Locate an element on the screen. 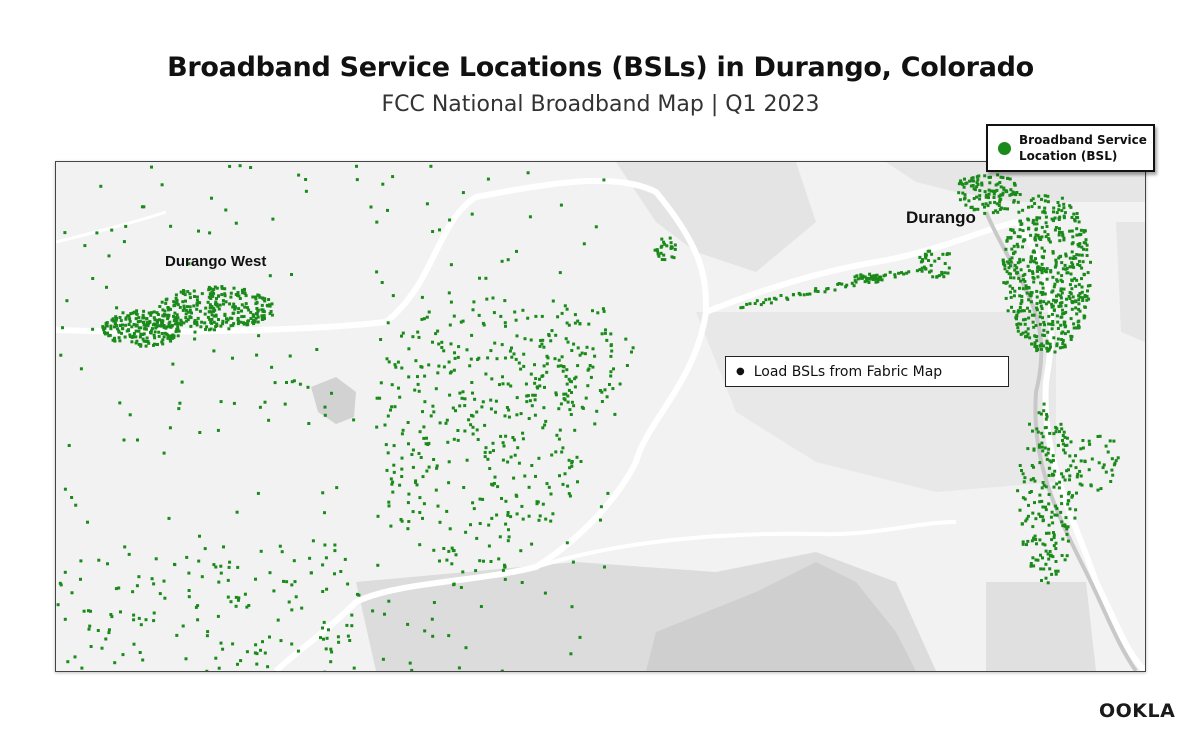 The image size is (1201, 754). load-bsls-button: ● Load BSLs from Fabric Map is located at coordinates (867, 371).